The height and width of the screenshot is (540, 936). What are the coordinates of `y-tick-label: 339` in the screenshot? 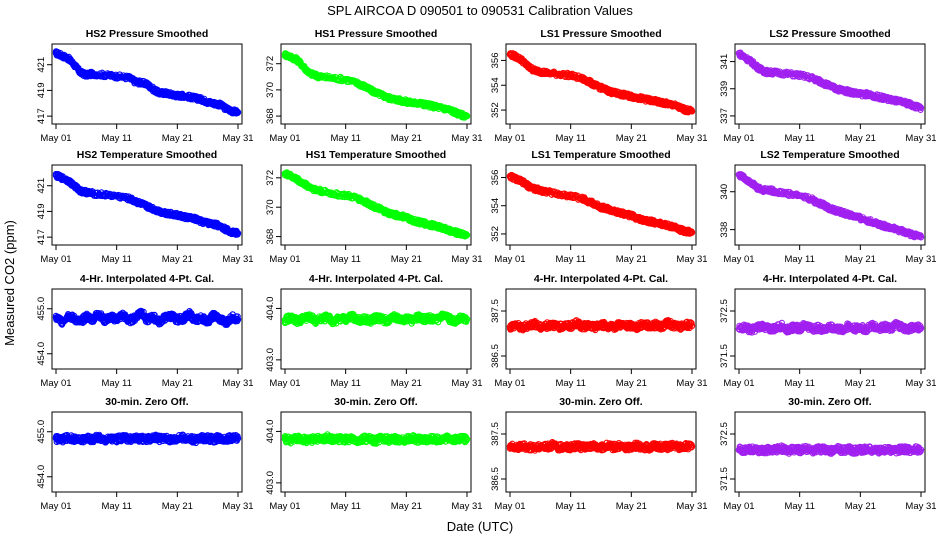 It's located at (724, 89).